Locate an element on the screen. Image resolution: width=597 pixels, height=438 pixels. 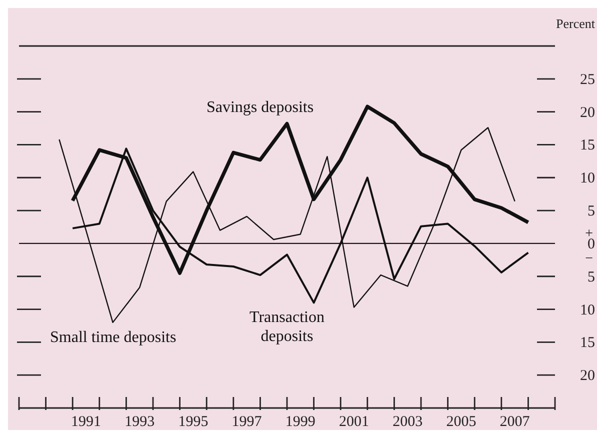
x-tick-label: 1995 is located at coordinates (193, 422).